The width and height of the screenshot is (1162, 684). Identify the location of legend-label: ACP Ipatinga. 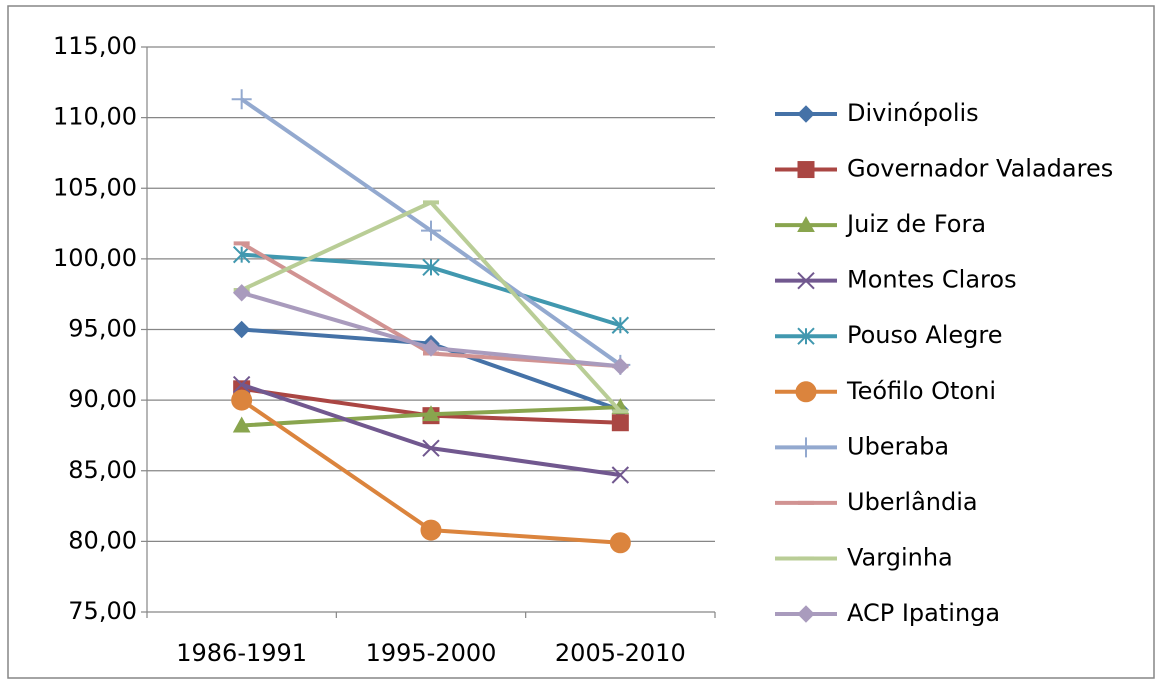
(923, 613).